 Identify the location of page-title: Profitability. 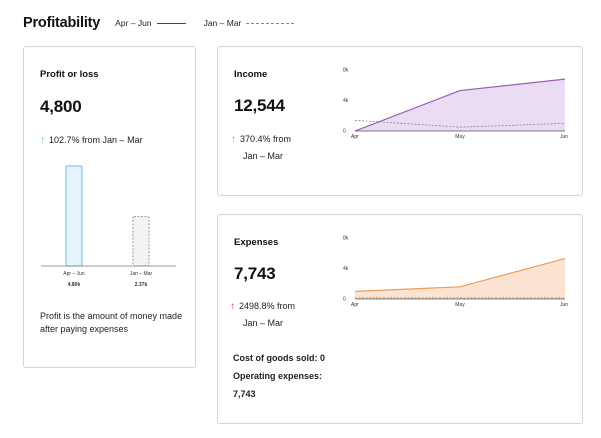
(62, 23).